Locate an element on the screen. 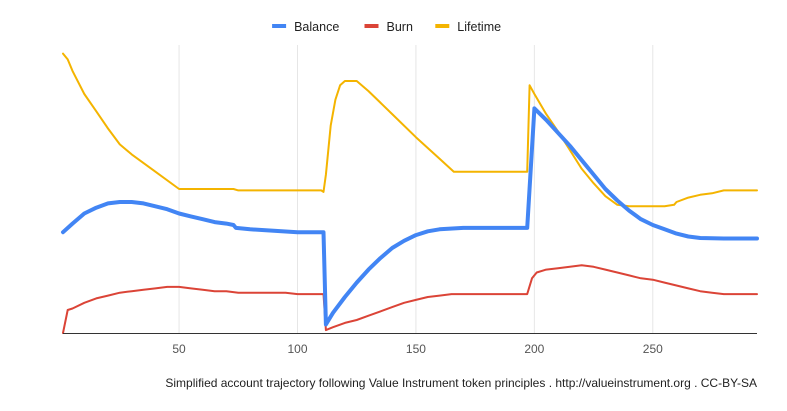 This screenshot has height=411, width=787. x-tick-label-200: 200 is located at coordinates (534, 349).